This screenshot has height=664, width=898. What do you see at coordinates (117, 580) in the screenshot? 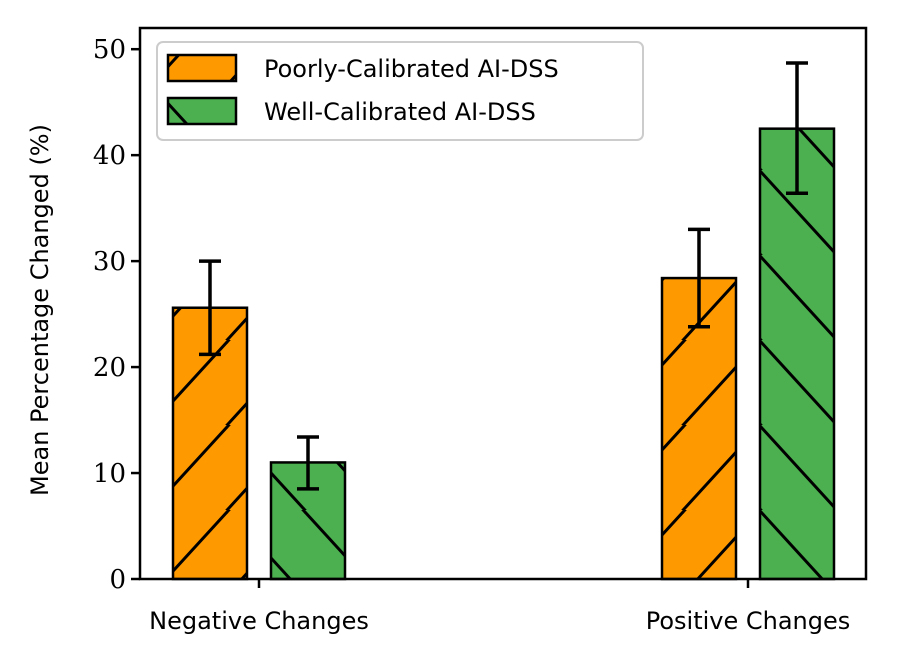
I see `y-tick-label-0: 0` at bounding box center [117, 580].